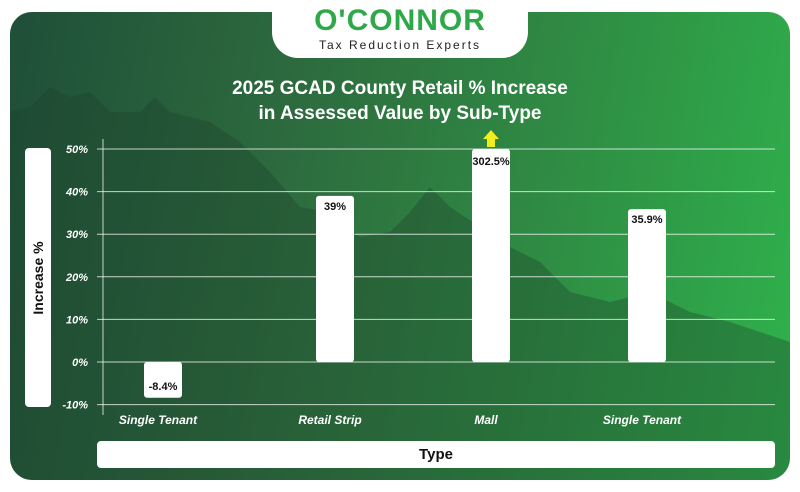  What do you see at coordinates (491, 138) in the screenshot?
I see `overflow-arrow-icon` at bounding box center [491, 138].